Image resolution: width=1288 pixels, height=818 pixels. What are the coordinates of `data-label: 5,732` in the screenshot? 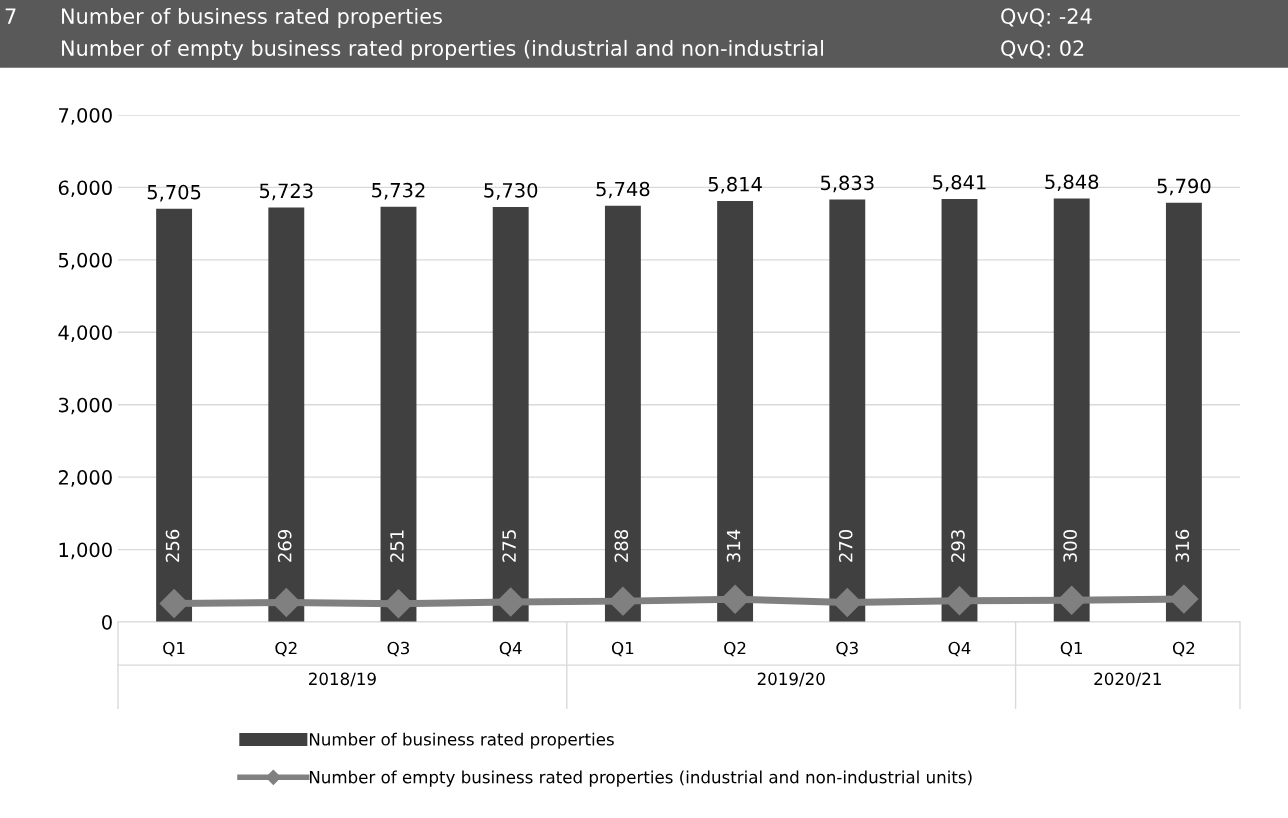 It's located at (398, 191).